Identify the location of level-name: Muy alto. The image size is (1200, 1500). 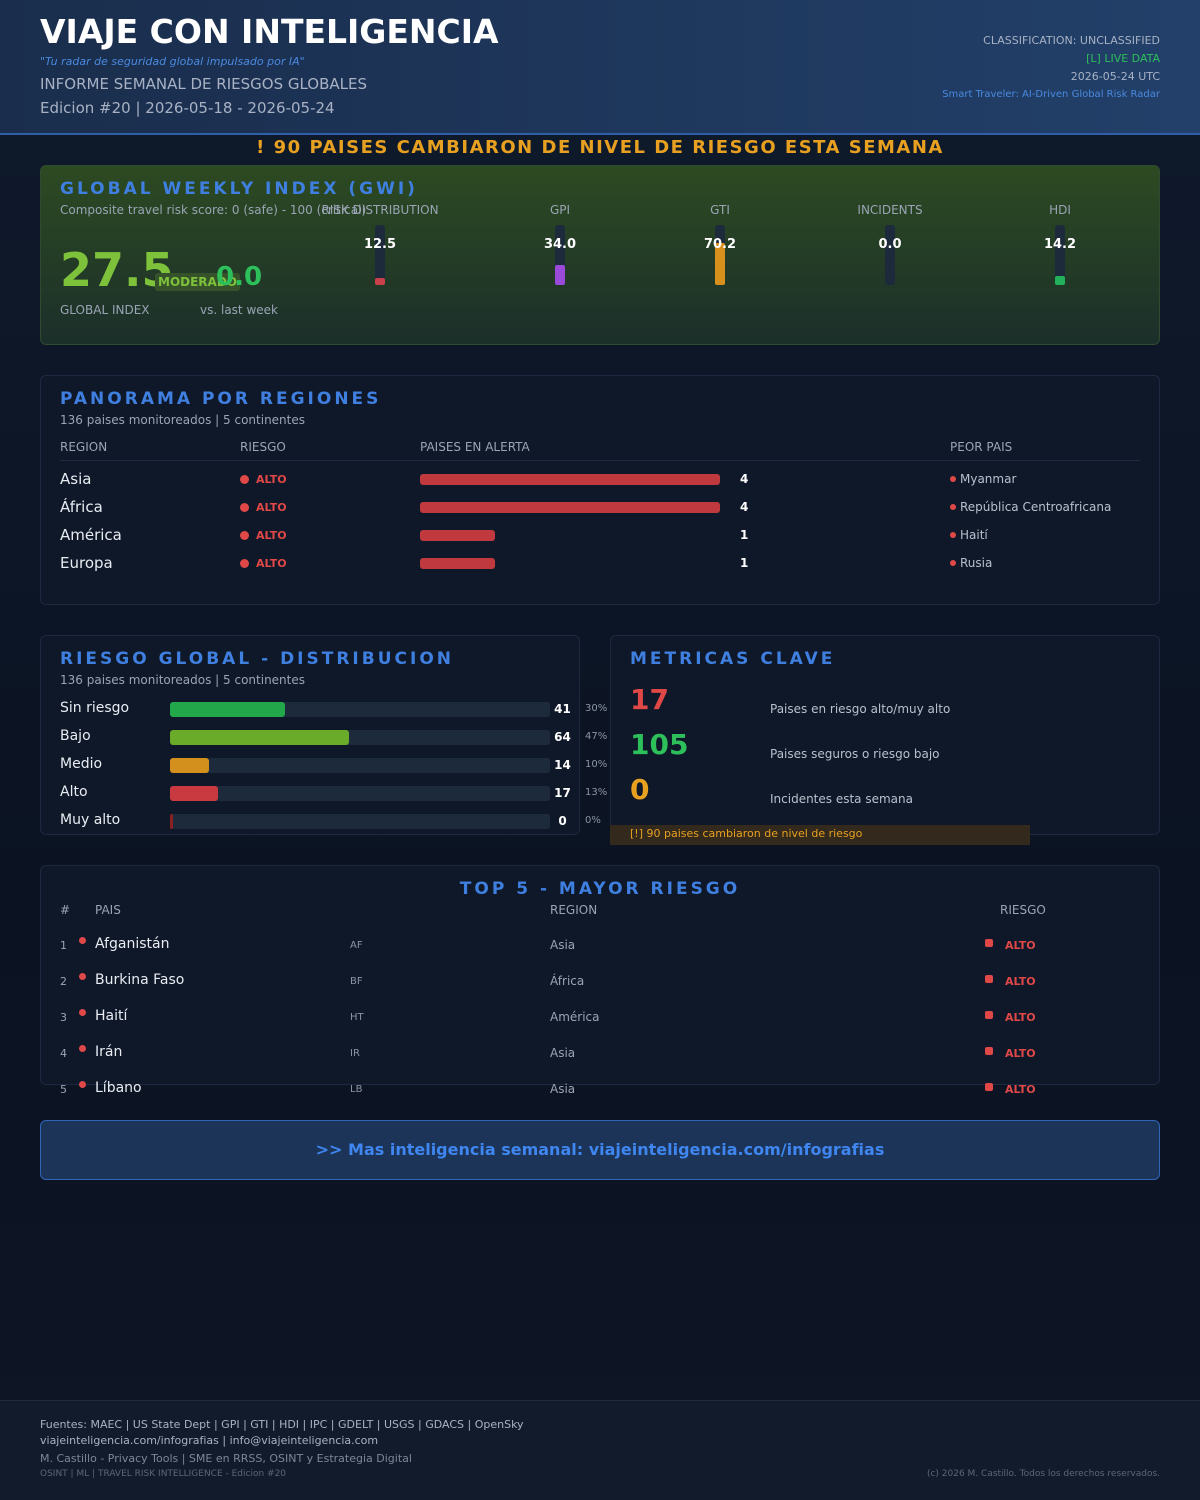
(90, 820).